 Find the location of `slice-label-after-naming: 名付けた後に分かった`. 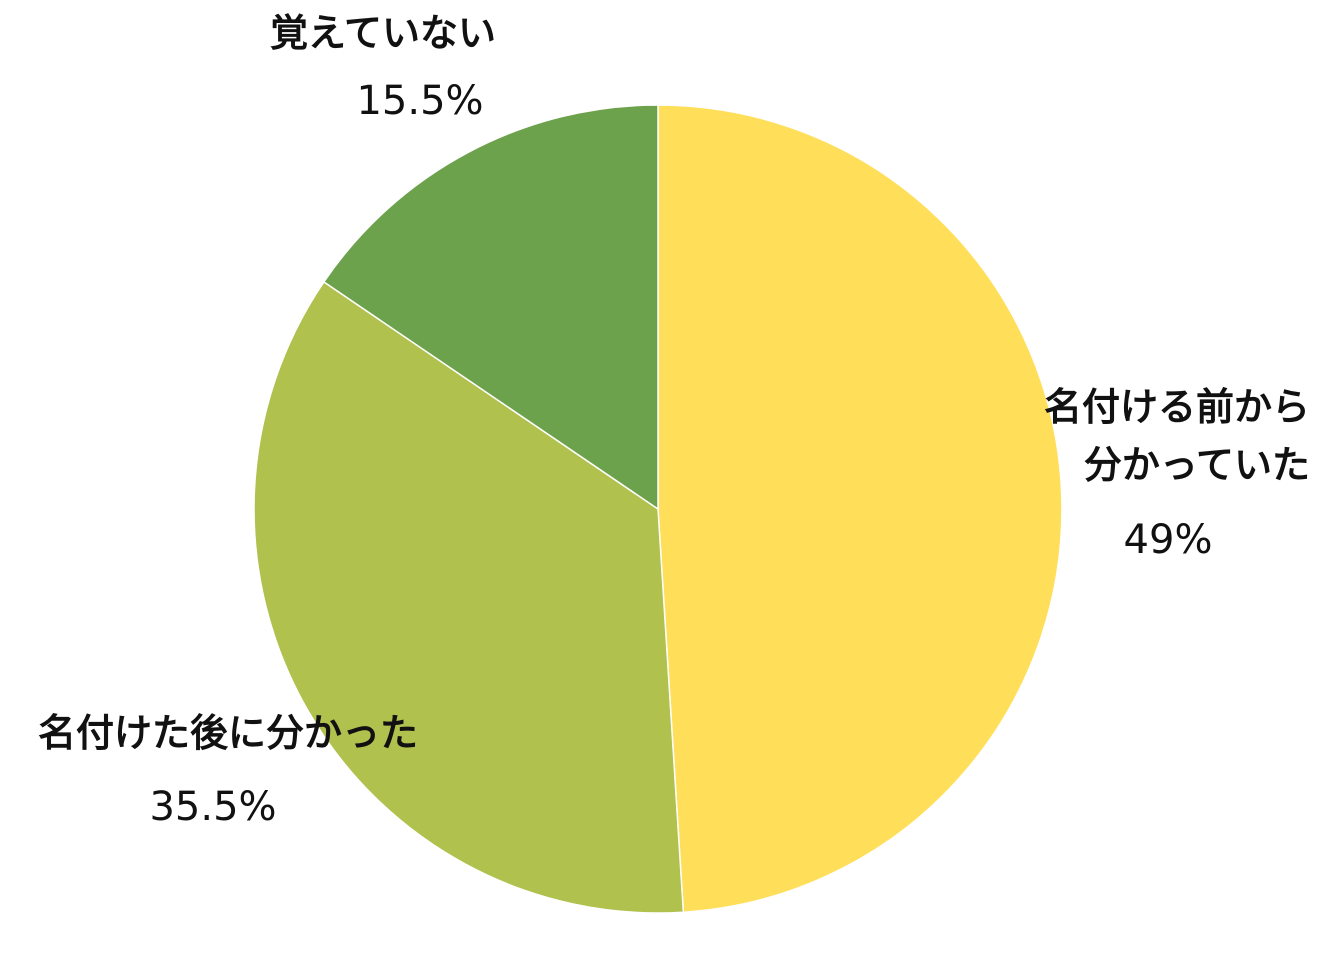

slice-label-after-naming: 名付けた後に分かった is located at coordinates (228, 733).